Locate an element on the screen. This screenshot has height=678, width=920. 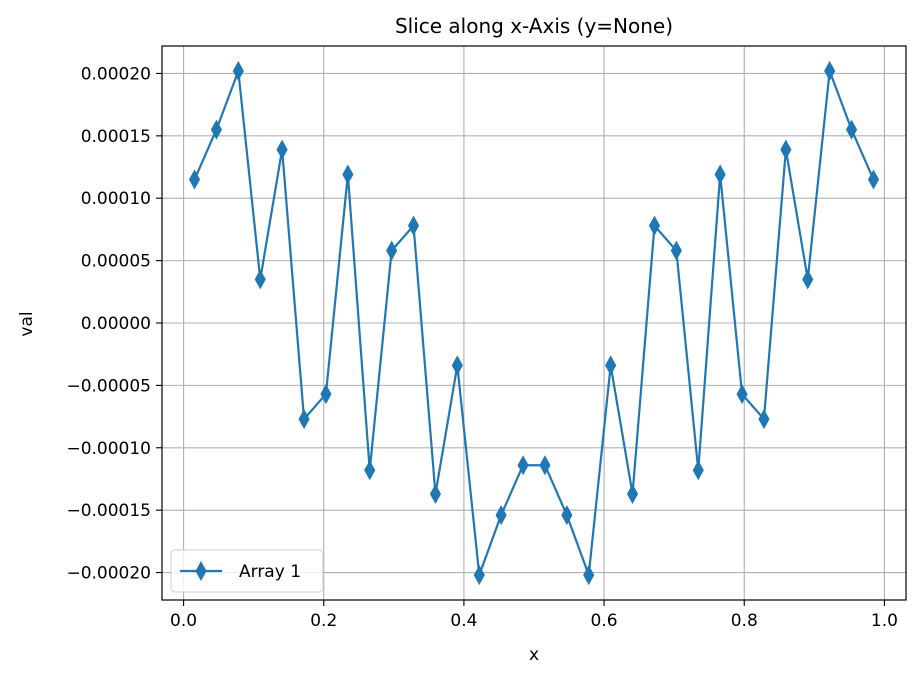
legend-marker is located at coordinates (201, 571).